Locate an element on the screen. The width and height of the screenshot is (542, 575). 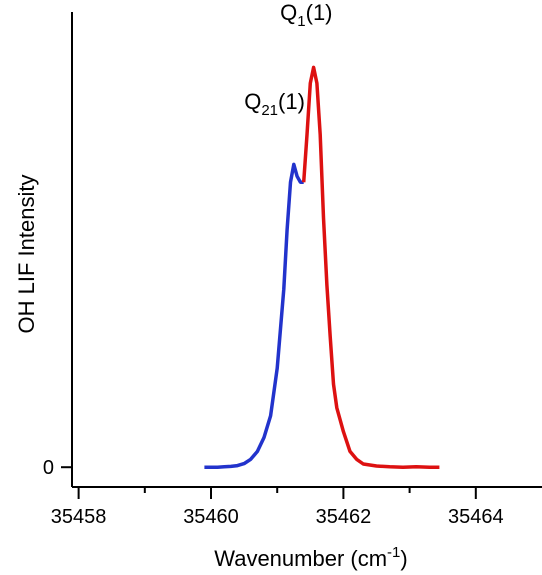
x-axis-title: Wavenumber (cm-1) is located at coordinates (310, 557).